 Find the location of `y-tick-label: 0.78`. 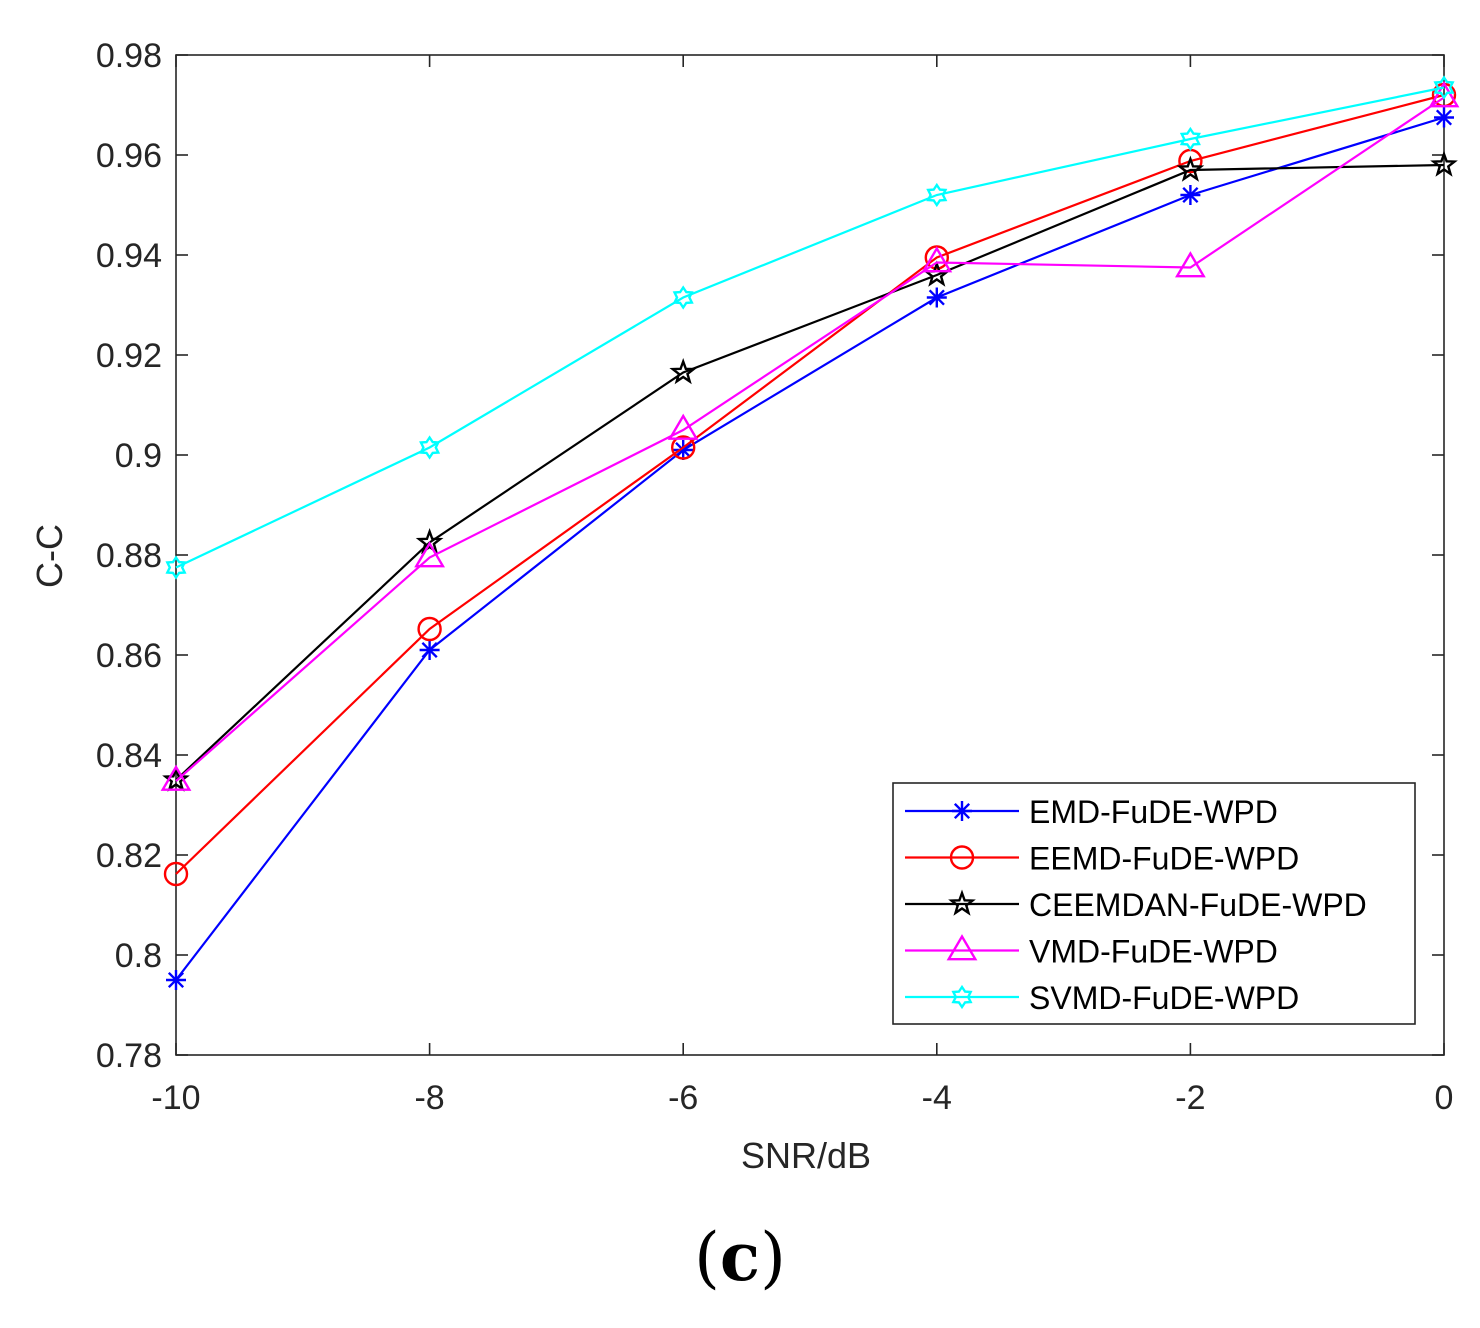

y-tick-label: 0.78 is located at coordinates (129, 1056).